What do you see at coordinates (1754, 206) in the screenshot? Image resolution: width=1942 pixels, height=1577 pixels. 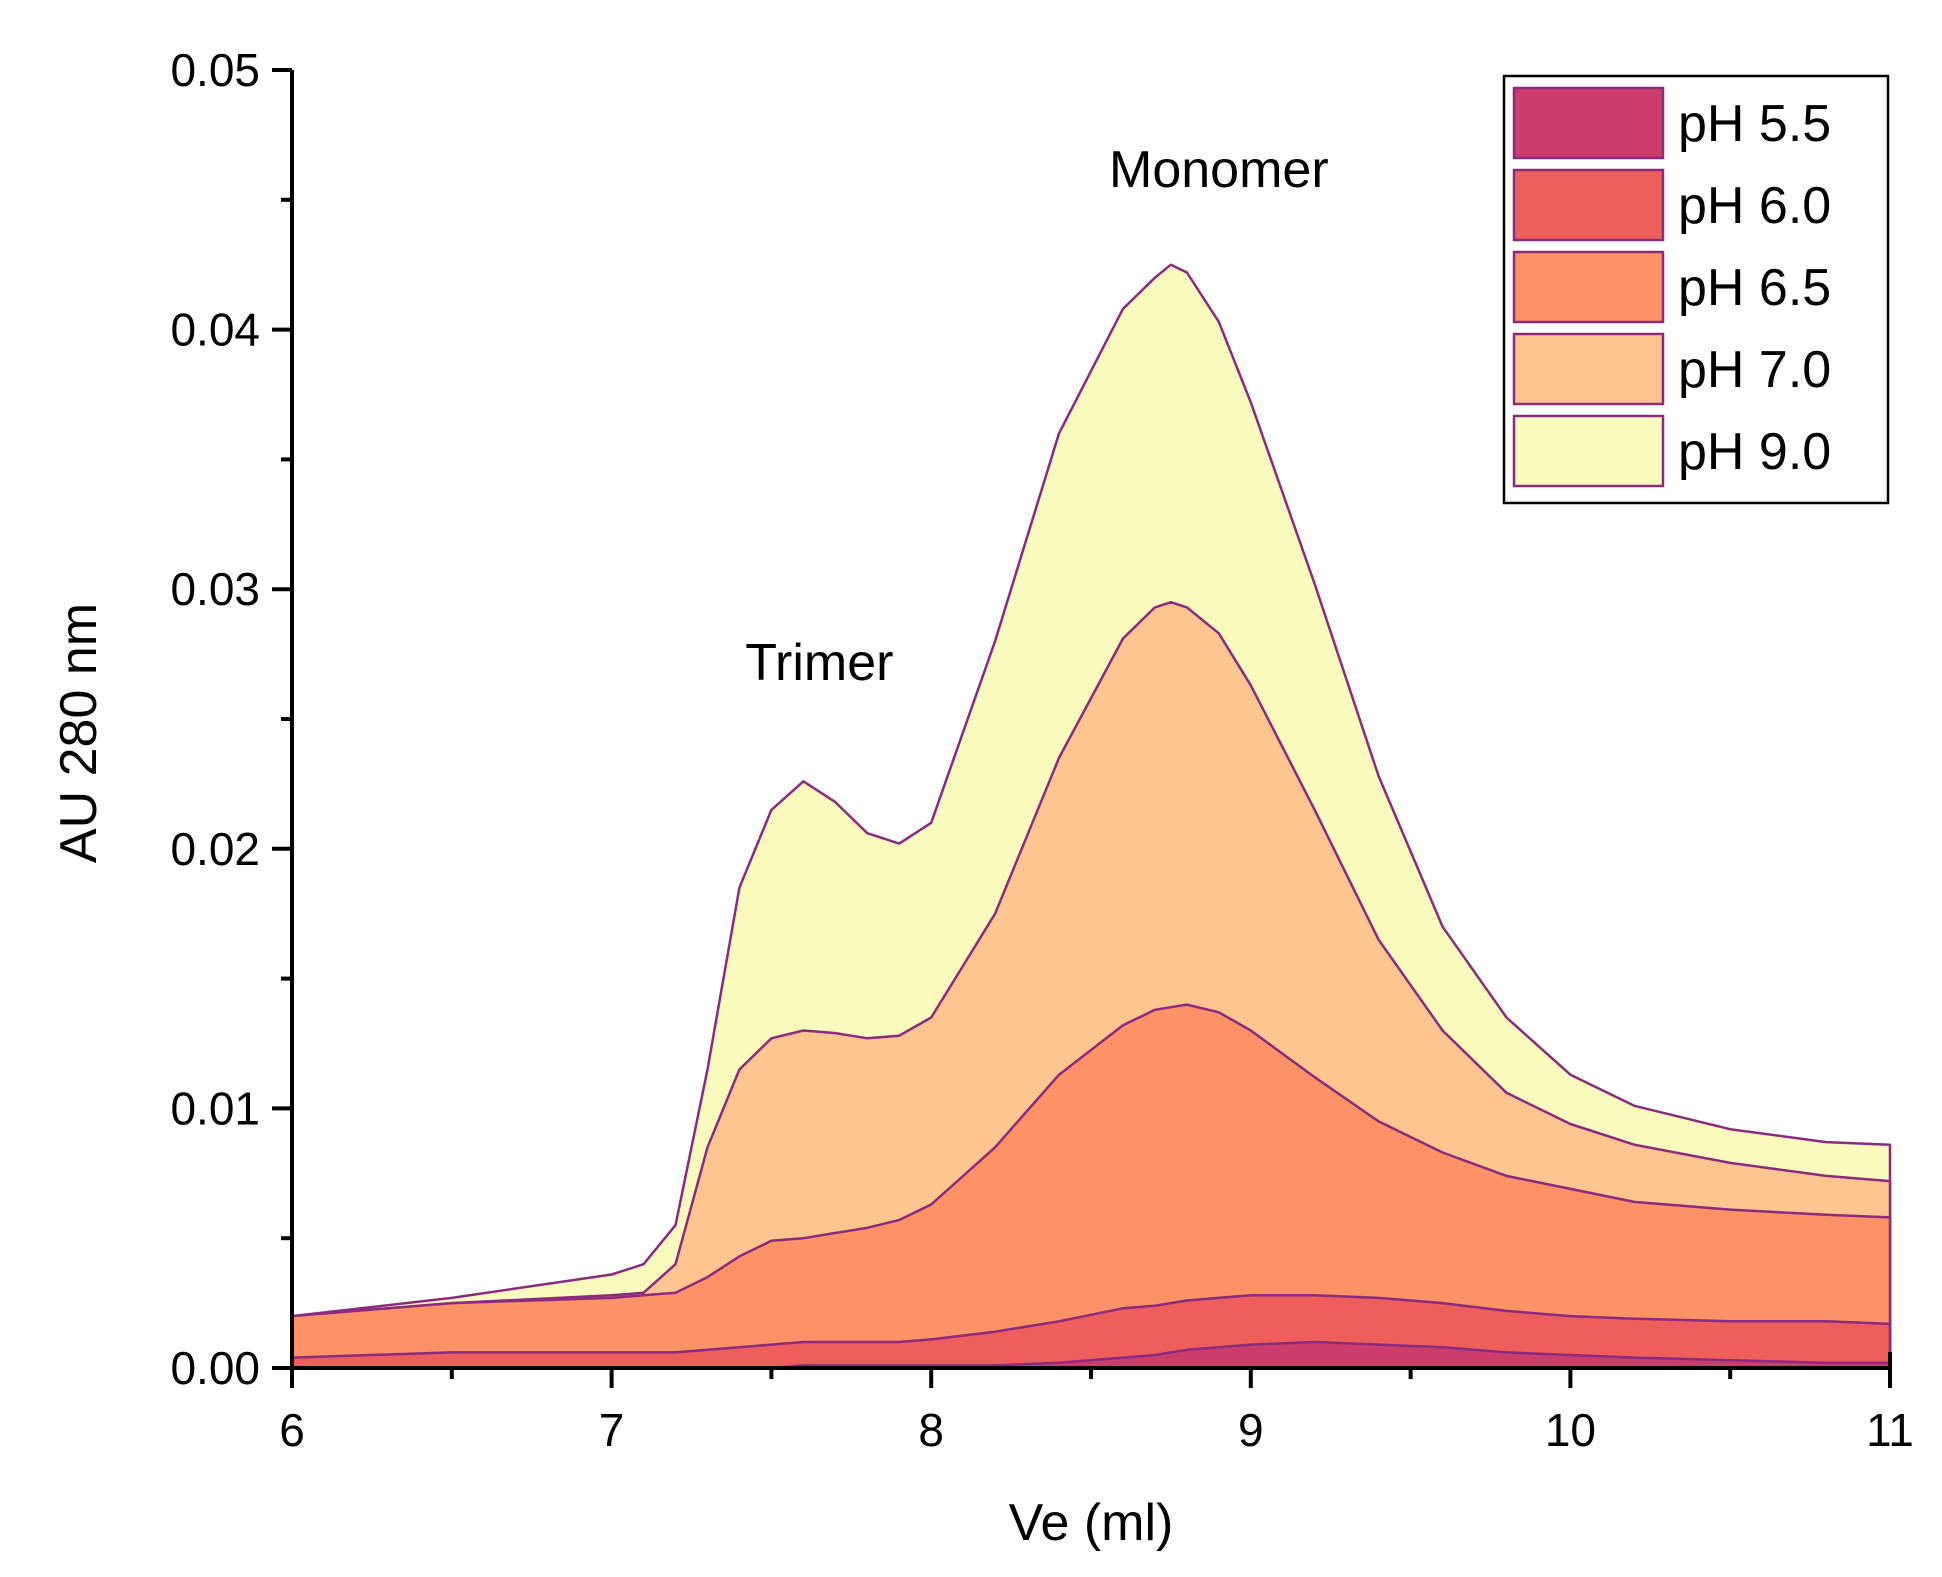 I see `legend-label-ph-6-0: pH 6.0` at bounding box center [1754, 206].